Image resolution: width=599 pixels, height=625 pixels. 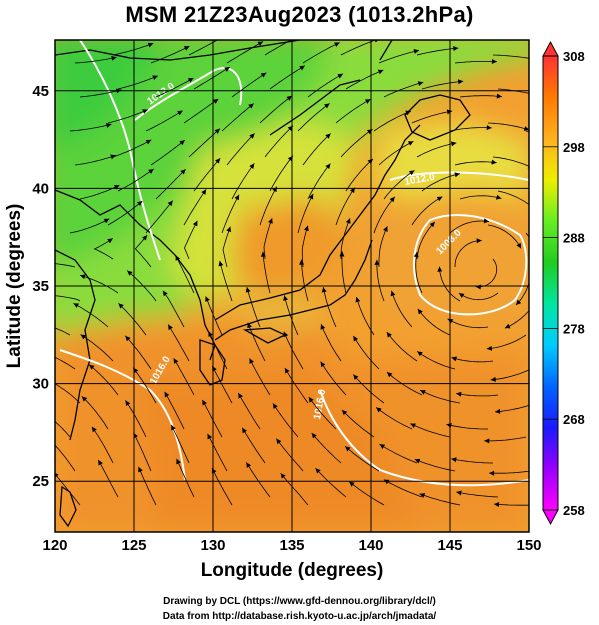 What do you see at coordinates (550, 48) in the screenshot?
I see `colorbar-top-arrow` at bounding box center [550, 48].